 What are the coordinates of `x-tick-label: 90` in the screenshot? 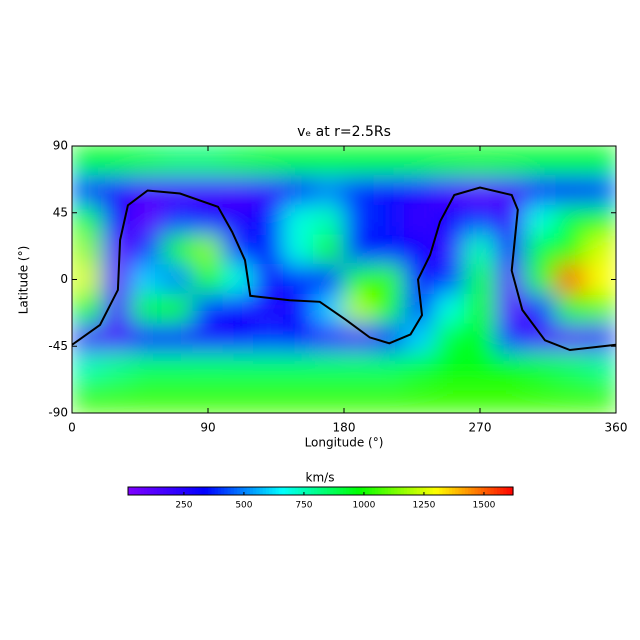 It's located at (207, 428).